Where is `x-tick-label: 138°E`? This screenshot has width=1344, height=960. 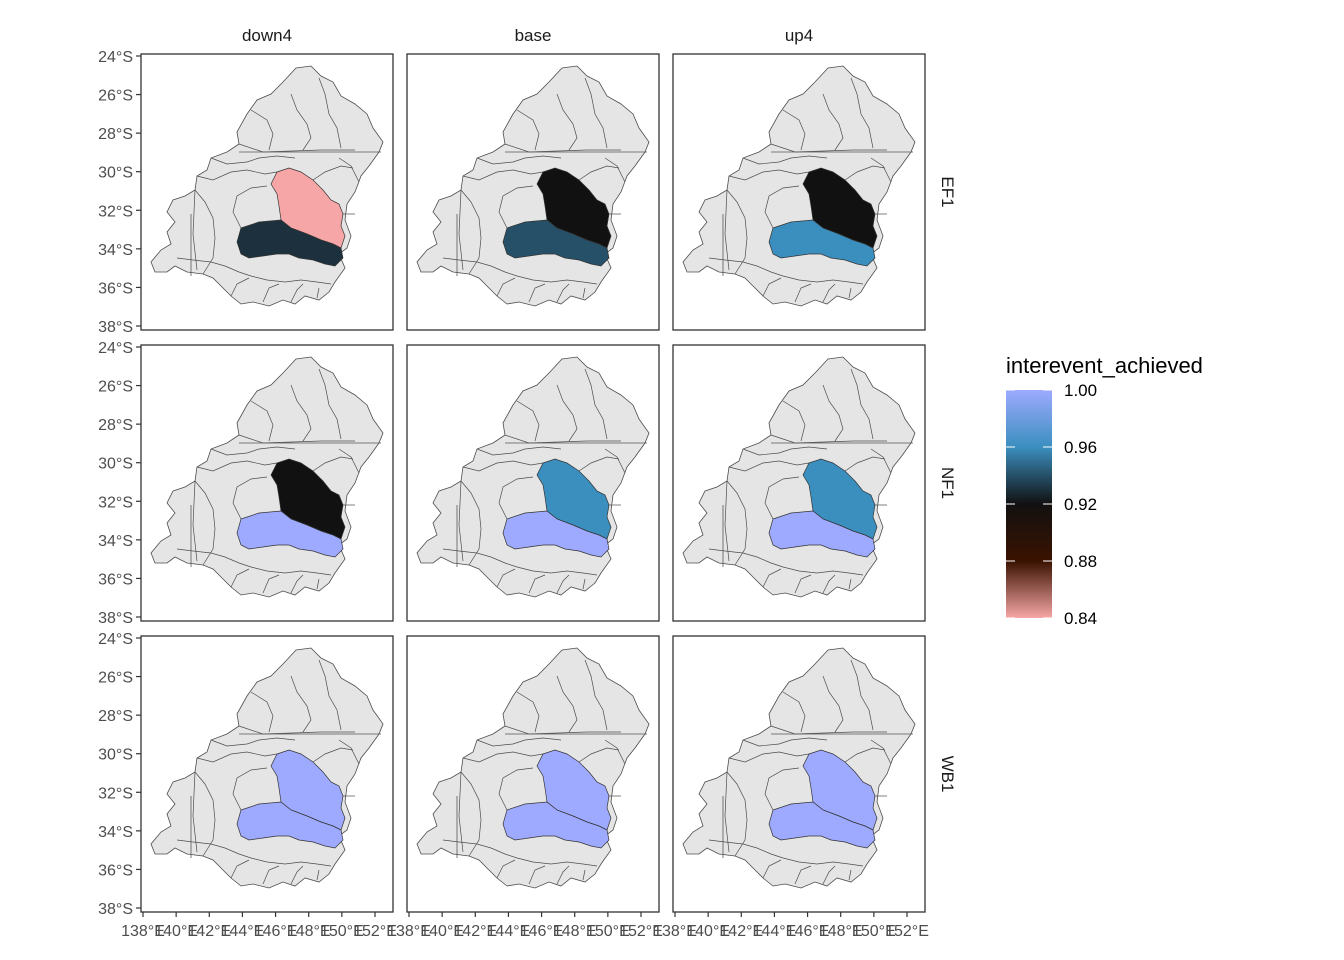
x-tick-label: 138°E is located at coordinates (675, 931).